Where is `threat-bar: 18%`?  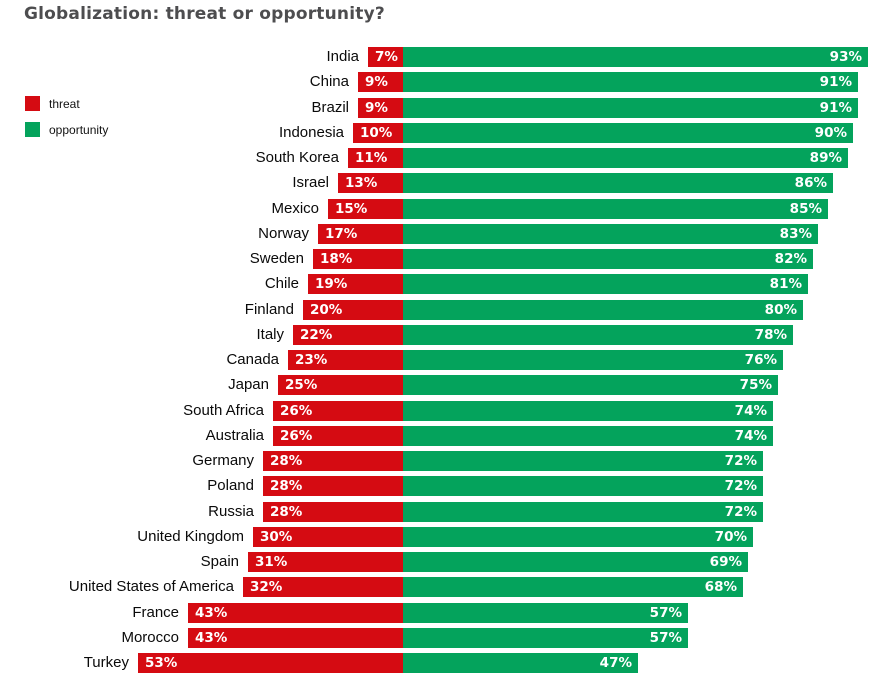 threat-bar: 18% is located at coordinates (358, 259).